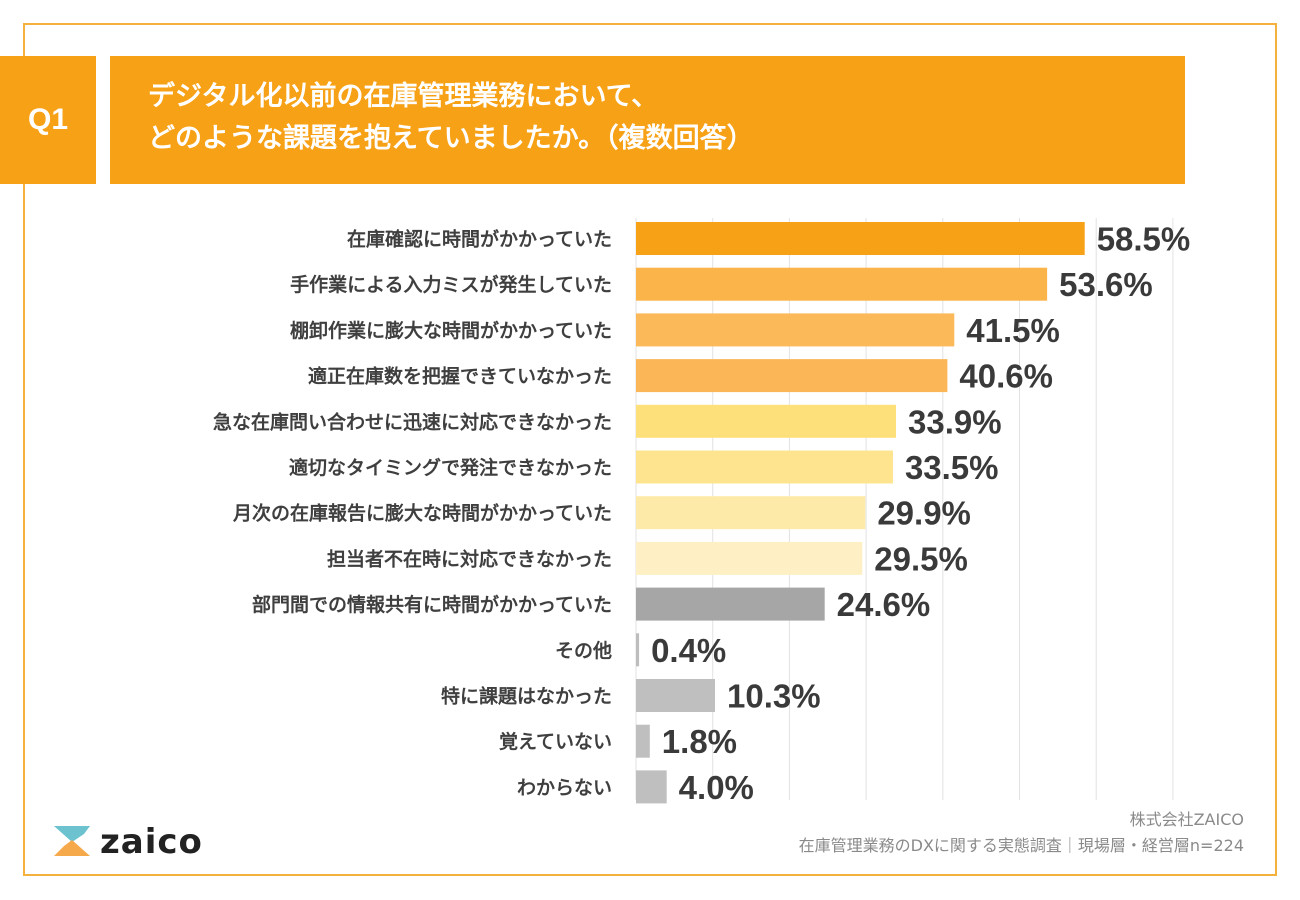 The height and width of the screenshot is (900, 1300). Describe the element at coordinates (564, 788) in the screenshot. I see `category-label: わからない` at that location.